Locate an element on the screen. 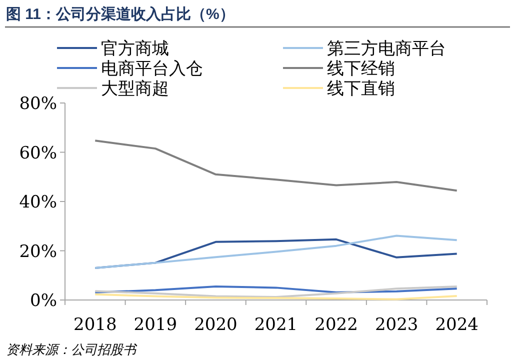 The height and width of the screenshot is (363, 514). x-tick-label: 2024 is located at coordinates (456, 325).